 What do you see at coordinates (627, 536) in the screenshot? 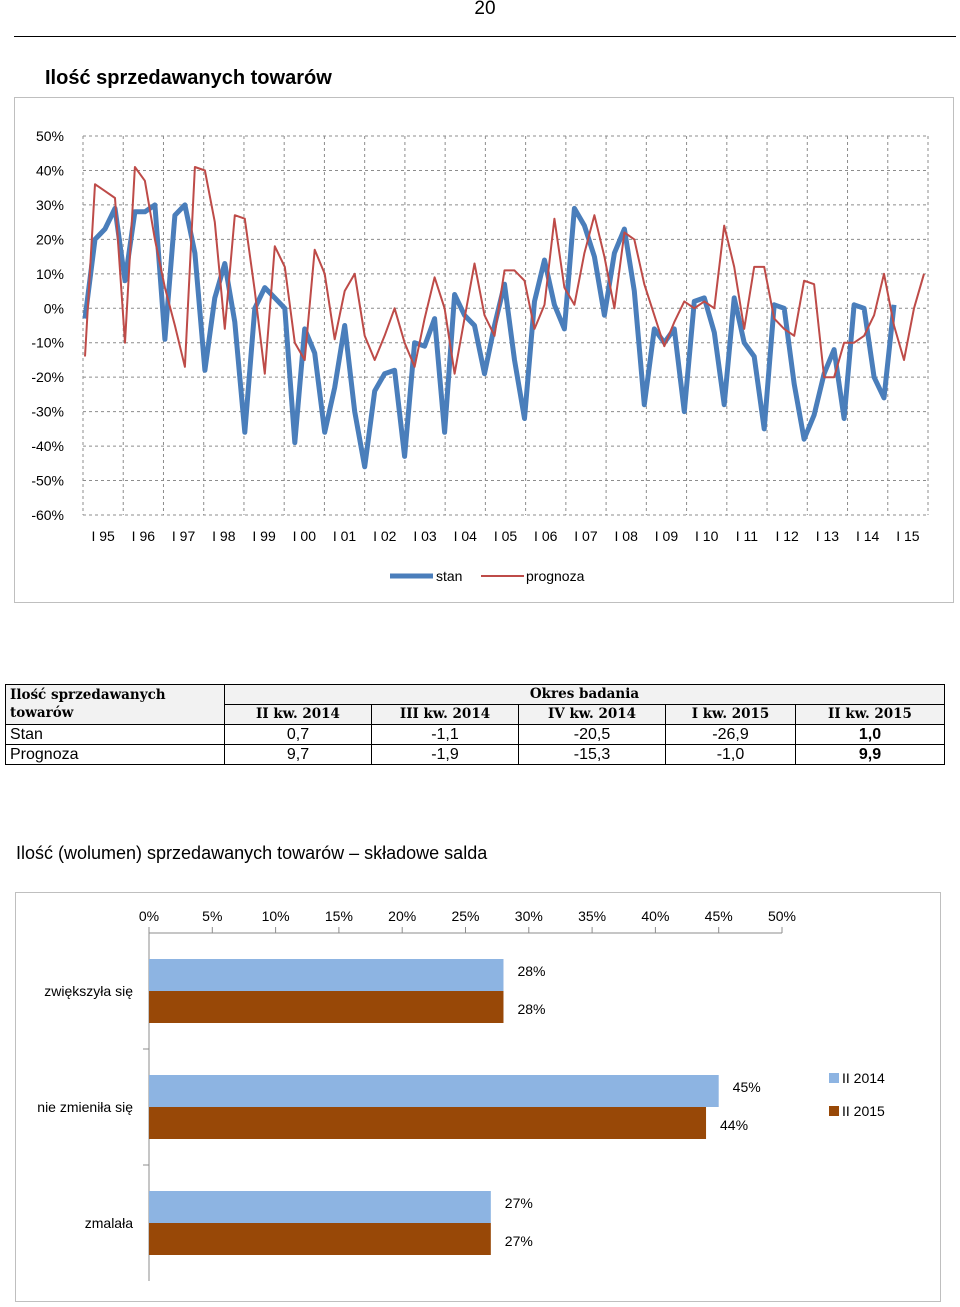
I see `x-tick-label: I 08` at bounding box center [627, 536].